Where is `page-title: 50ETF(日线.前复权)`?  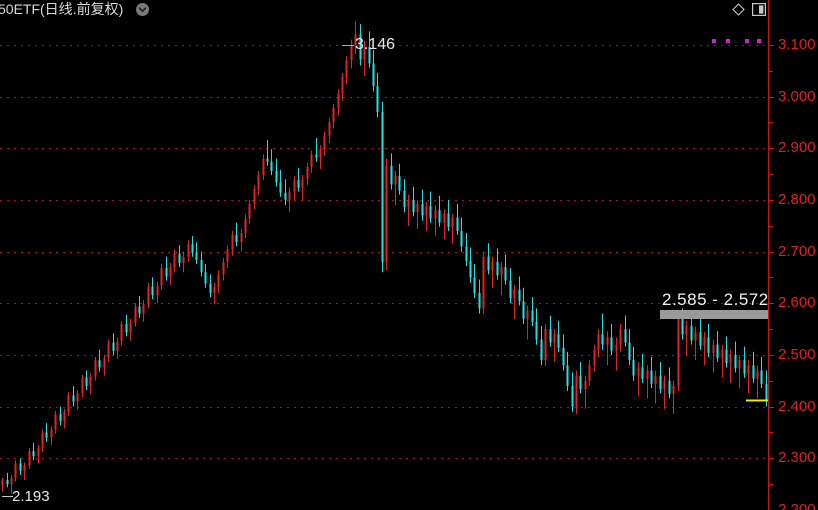 page-title: 50ETF(日线.前复权) is located at coordinates (62, 9).